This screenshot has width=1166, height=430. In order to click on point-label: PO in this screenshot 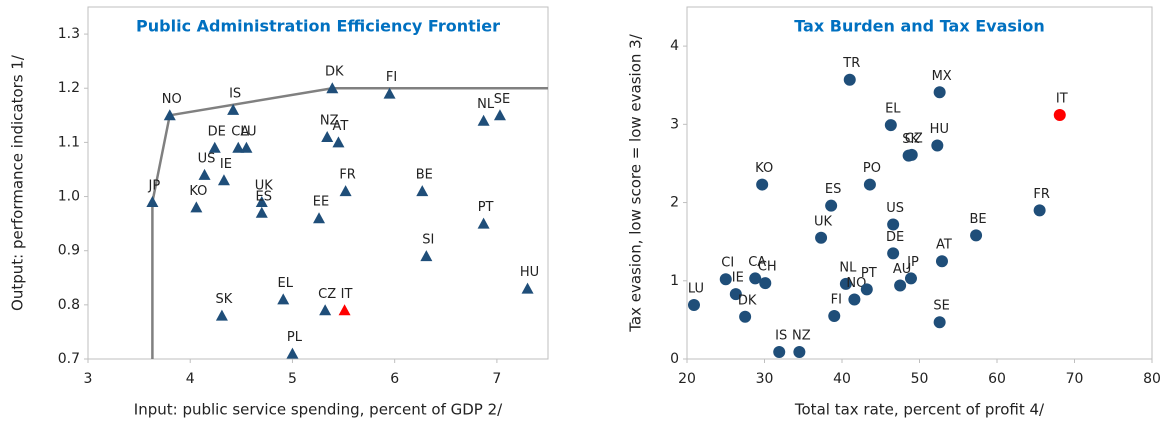, I will do `click(872, 168)`.